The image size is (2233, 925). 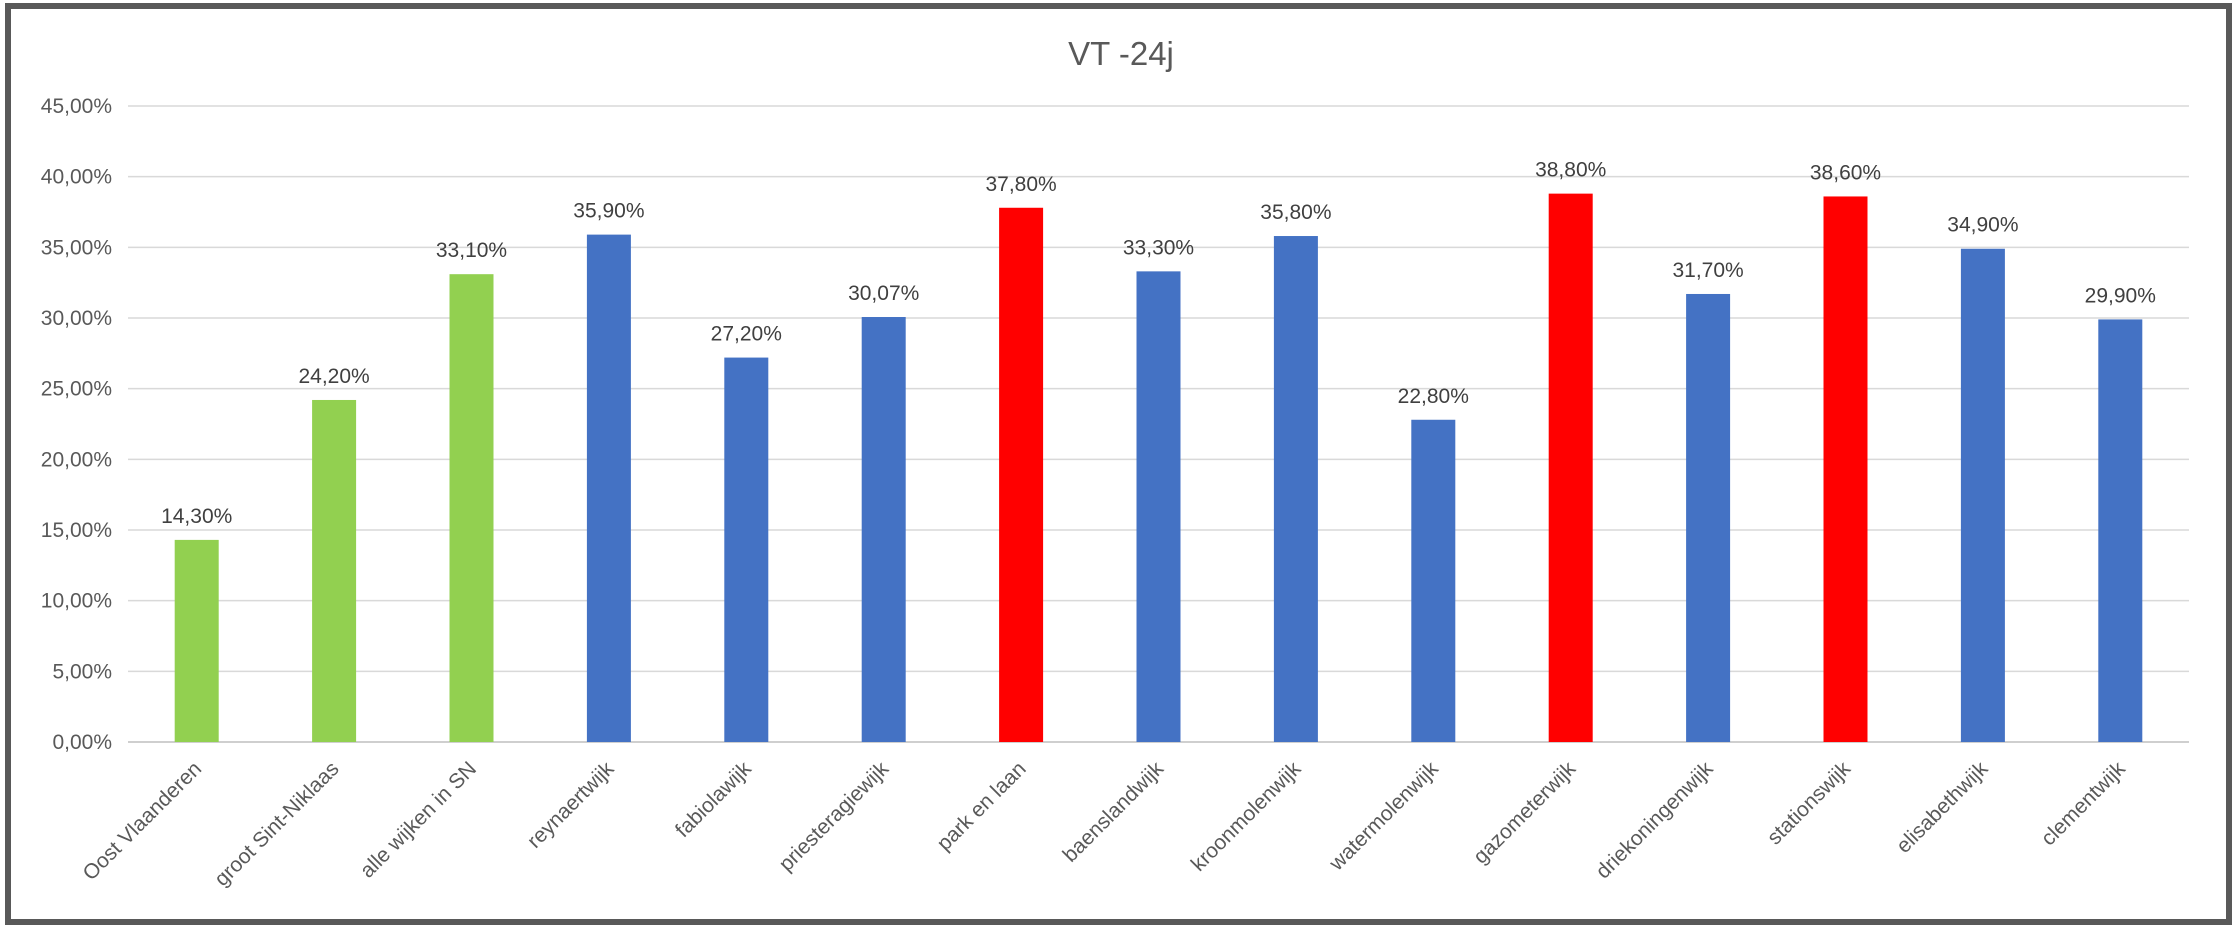 What do you see at coordinates (76, 389) in the screenshot?
I see `y-tick-label: 25,00%` at bounding box center [76, 389].